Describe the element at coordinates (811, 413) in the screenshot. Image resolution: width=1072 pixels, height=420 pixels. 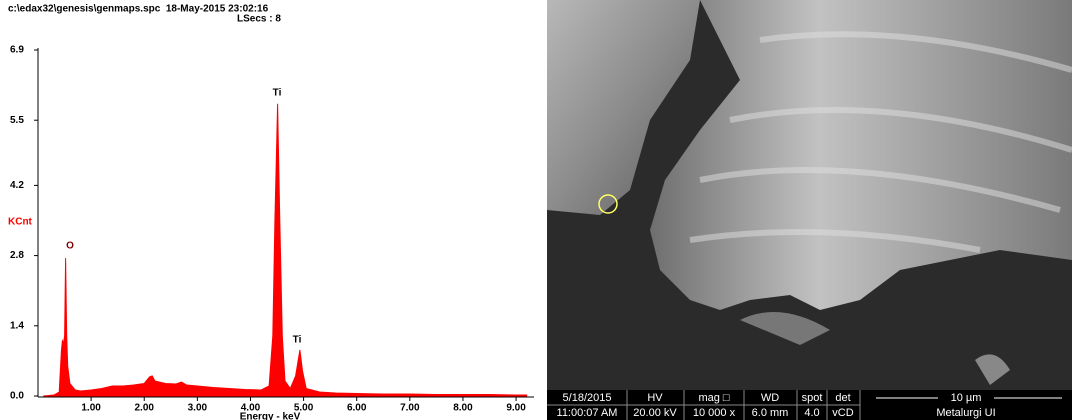
I see `info-value: 4.0` at that location.